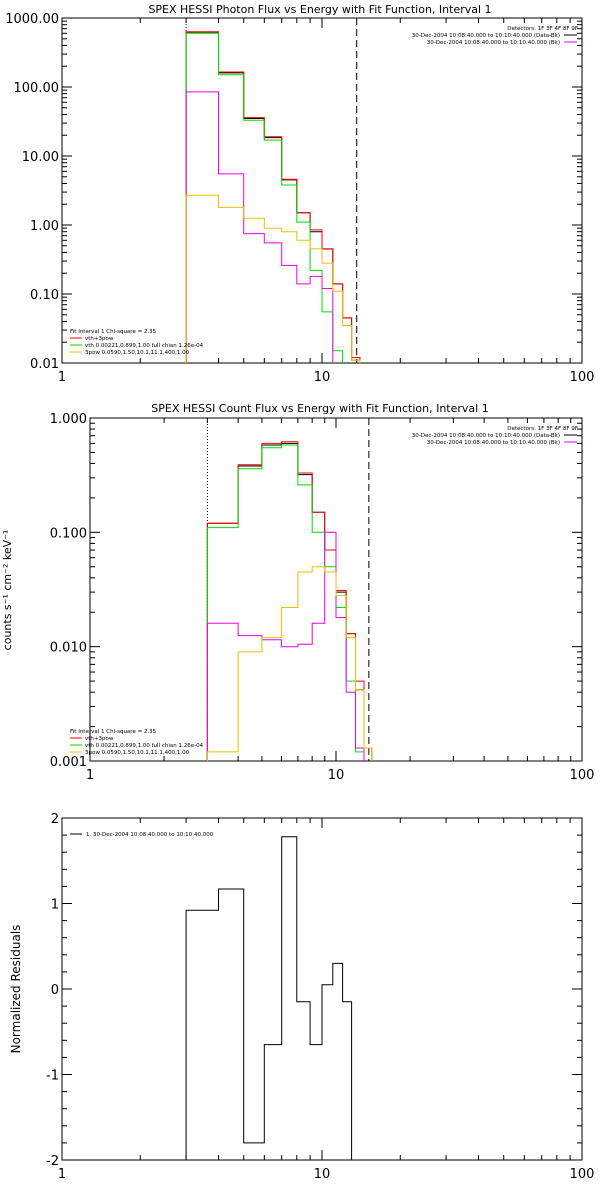  What do you see at coordinates (68, 648) in the screenshot?
I see `count-flux-y-tick-label: 0.010` at bounding box center [68, 648].